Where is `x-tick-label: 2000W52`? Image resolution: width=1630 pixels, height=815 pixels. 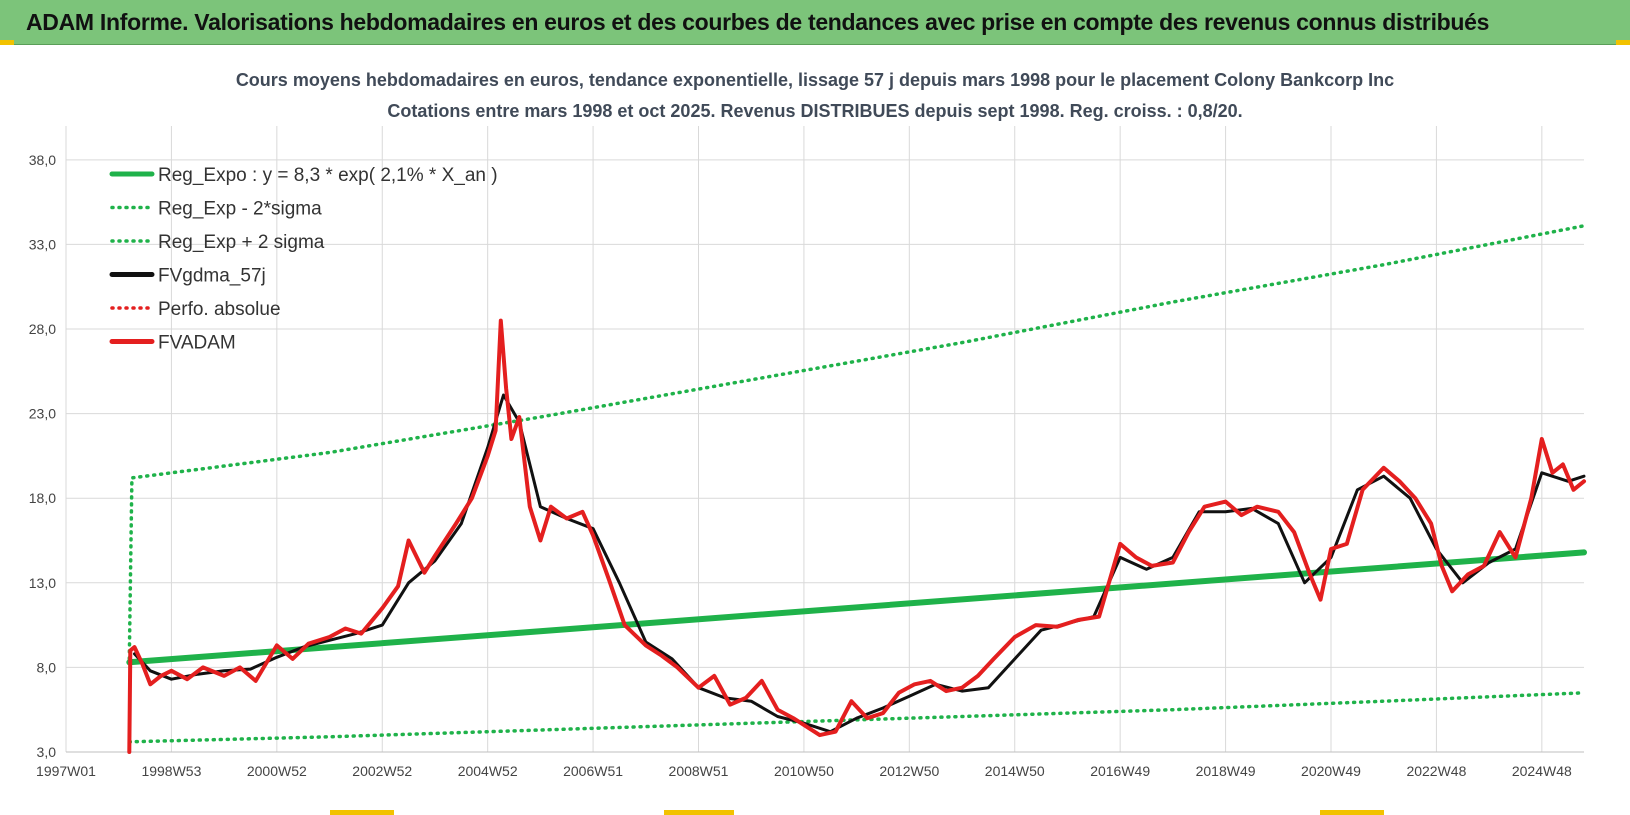 x-tick-label: 2000W52 is located at coordinates (277, 771).